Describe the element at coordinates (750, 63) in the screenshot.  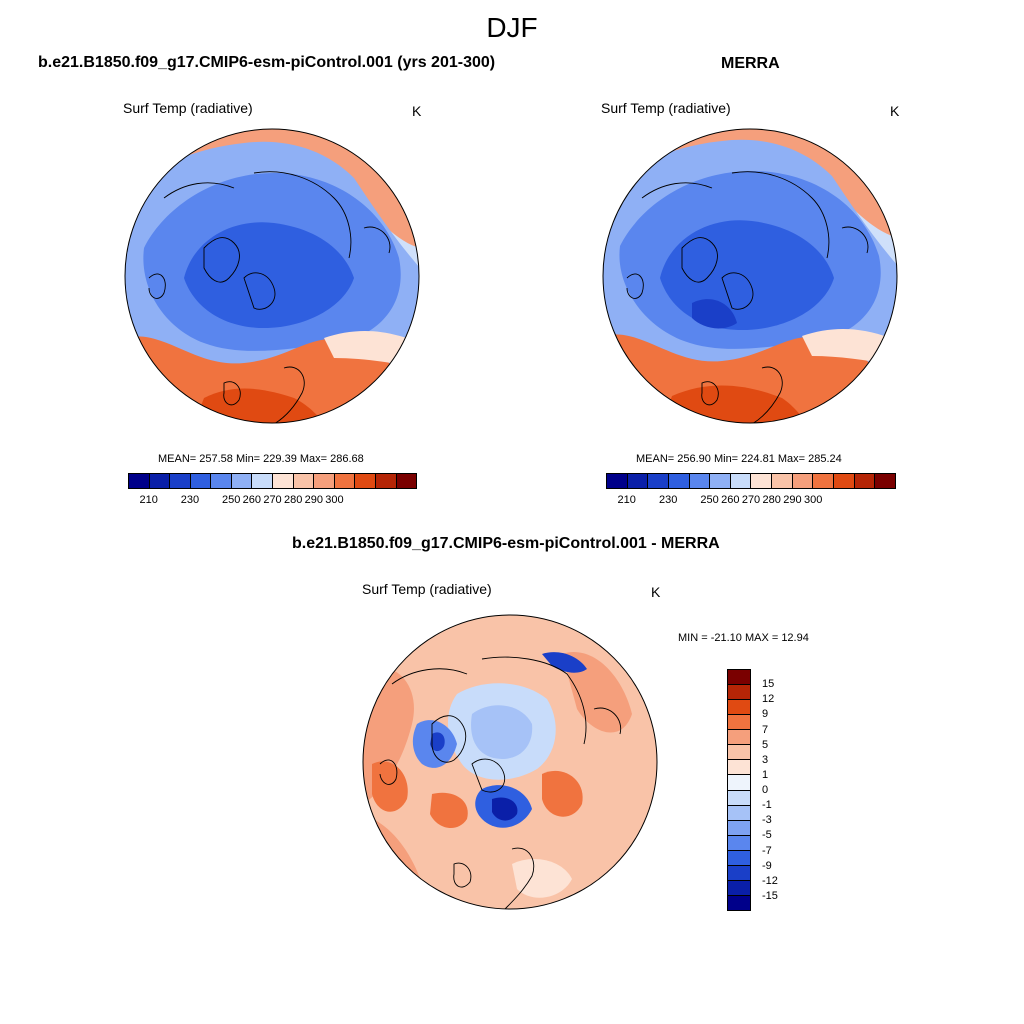
I see `panel-title-obs: MERRA` at that location.